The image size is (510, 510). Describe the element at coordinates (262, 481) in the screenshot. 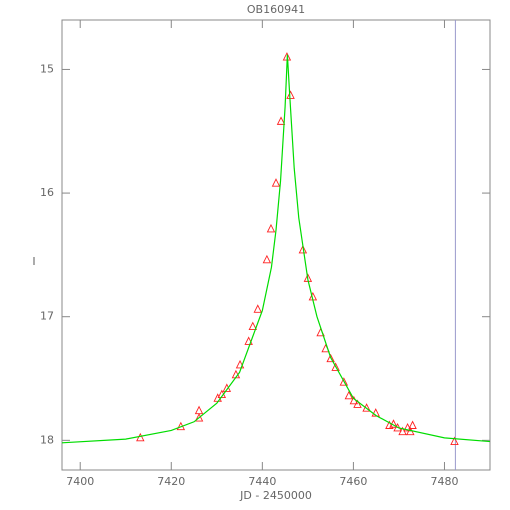

I see `x-tick-label: 7440` at that location.